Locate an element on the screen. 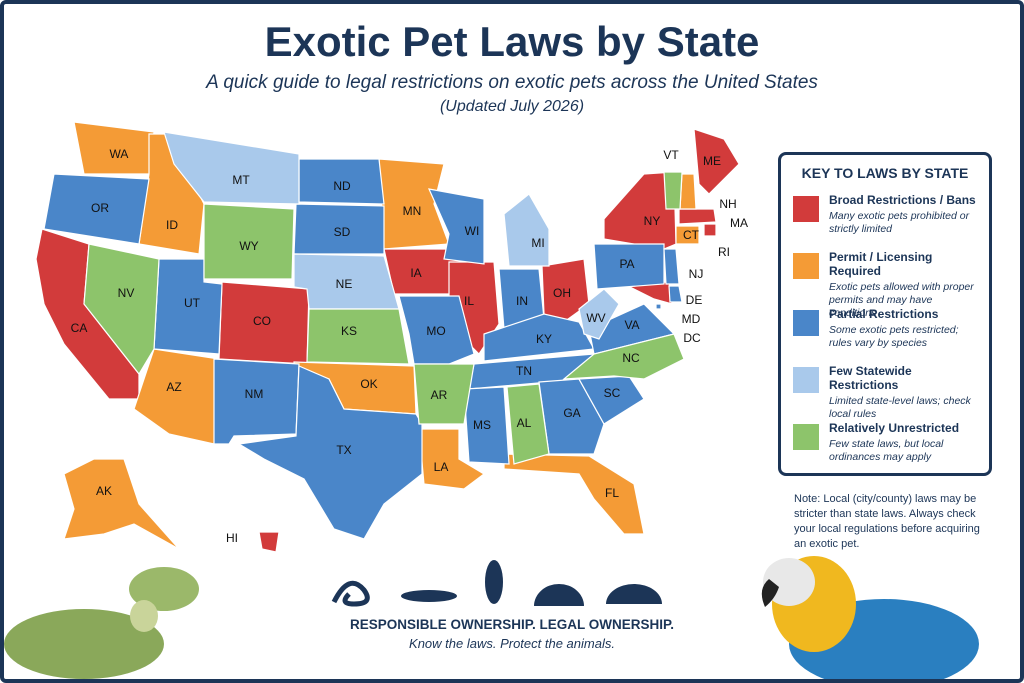 Image resolution: width=1024 pixels, height=683 pixels. state-label: NY is located at coordinates (652, 221).